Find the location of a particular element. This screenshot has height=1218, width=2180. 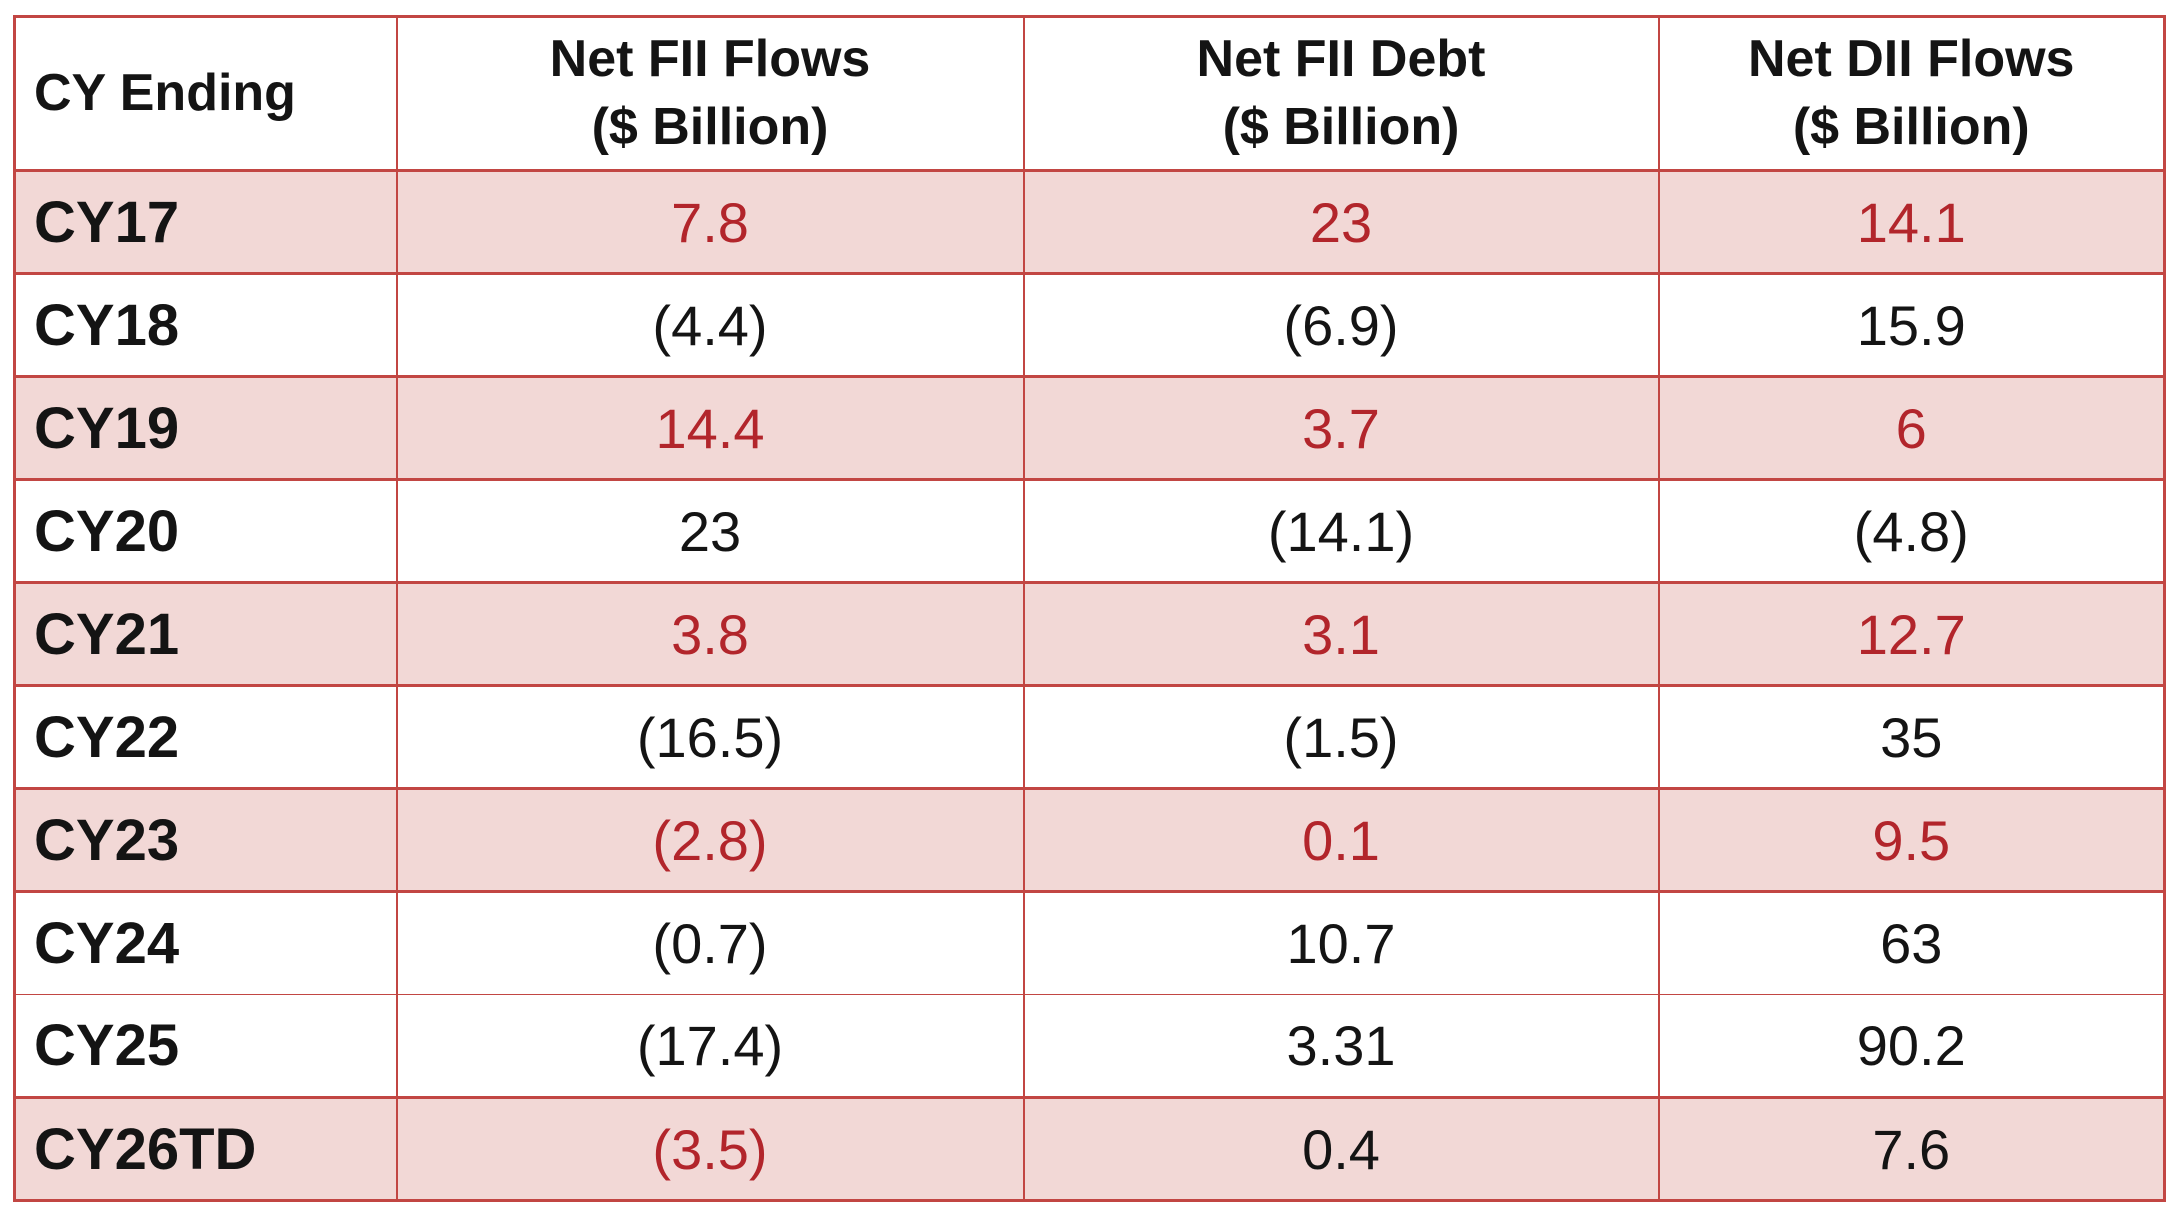

value-cell: (16.5) is located at coordinates (710, 737).